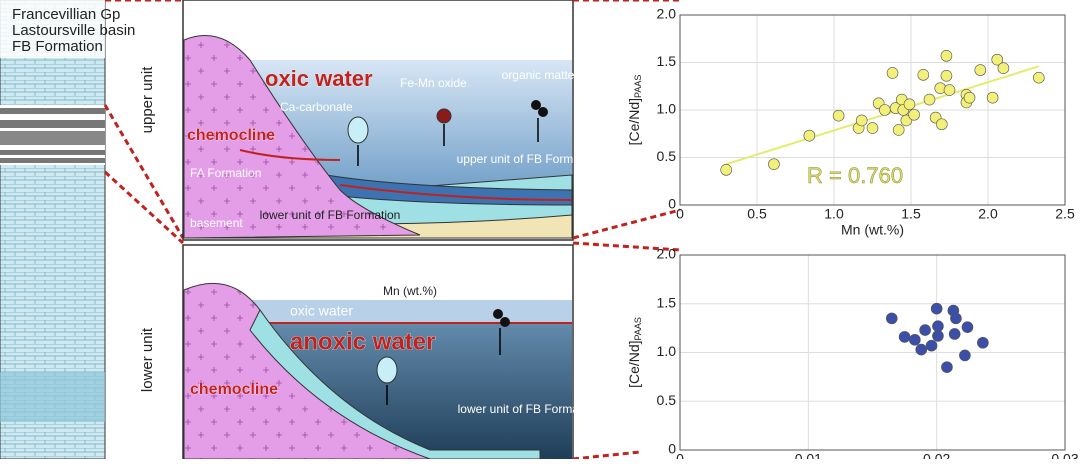 This screenshot has height=464, width=1080. What do you see at coordinates (433, 83) in the screenshot?
I see `label: Fe-Mn oxide` at bounding box center [433, 83].